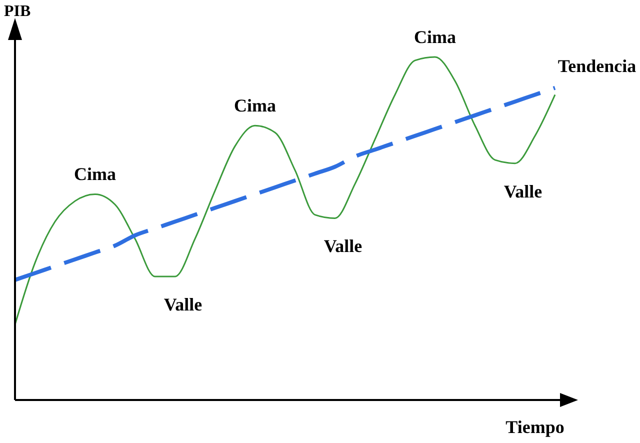  Describe the element at coordinates (435, 37) in the screenshot. I see `text: Cima` at that location.